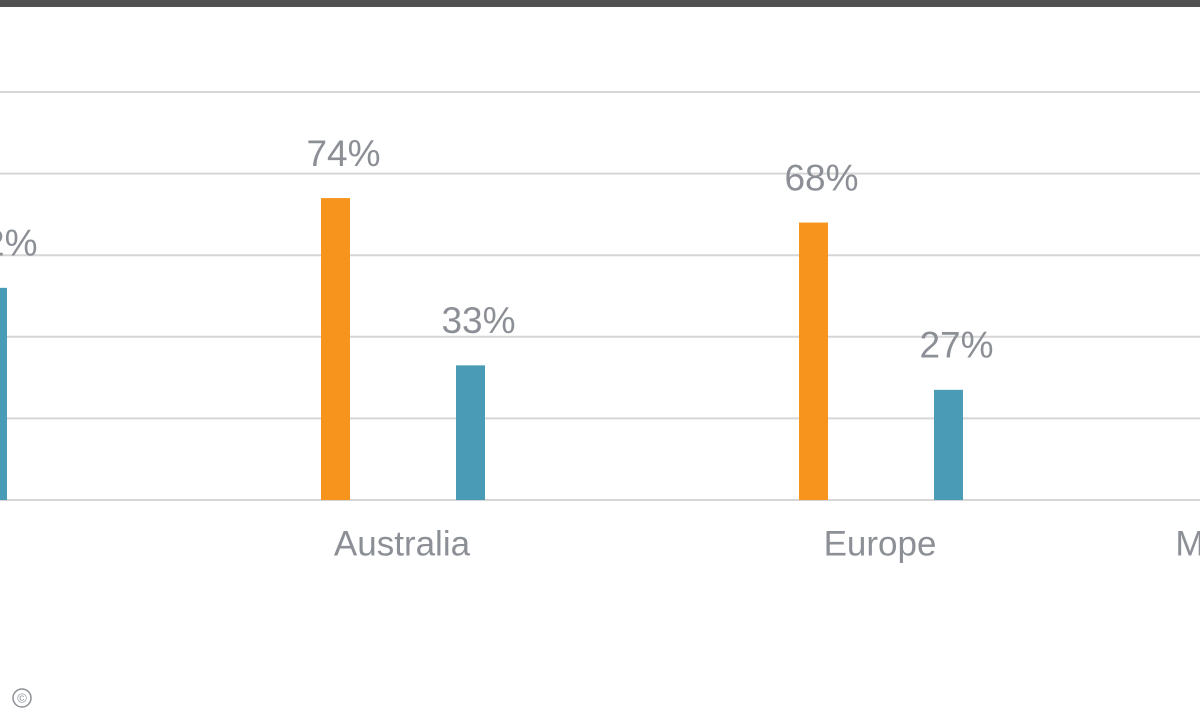 The image size is (1200, 720). I want to click on copyright: ©, so click(22, 697).